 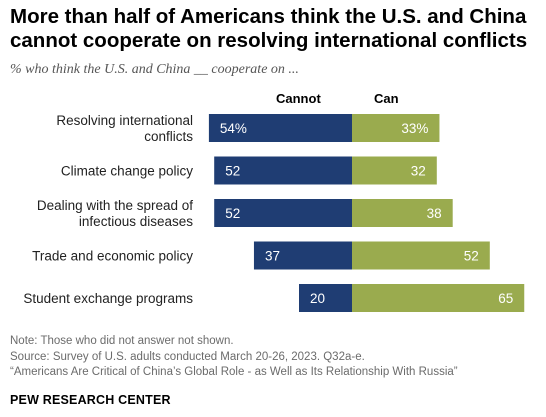 I want to click on legend-can: Can, so click(x=386, y=98).